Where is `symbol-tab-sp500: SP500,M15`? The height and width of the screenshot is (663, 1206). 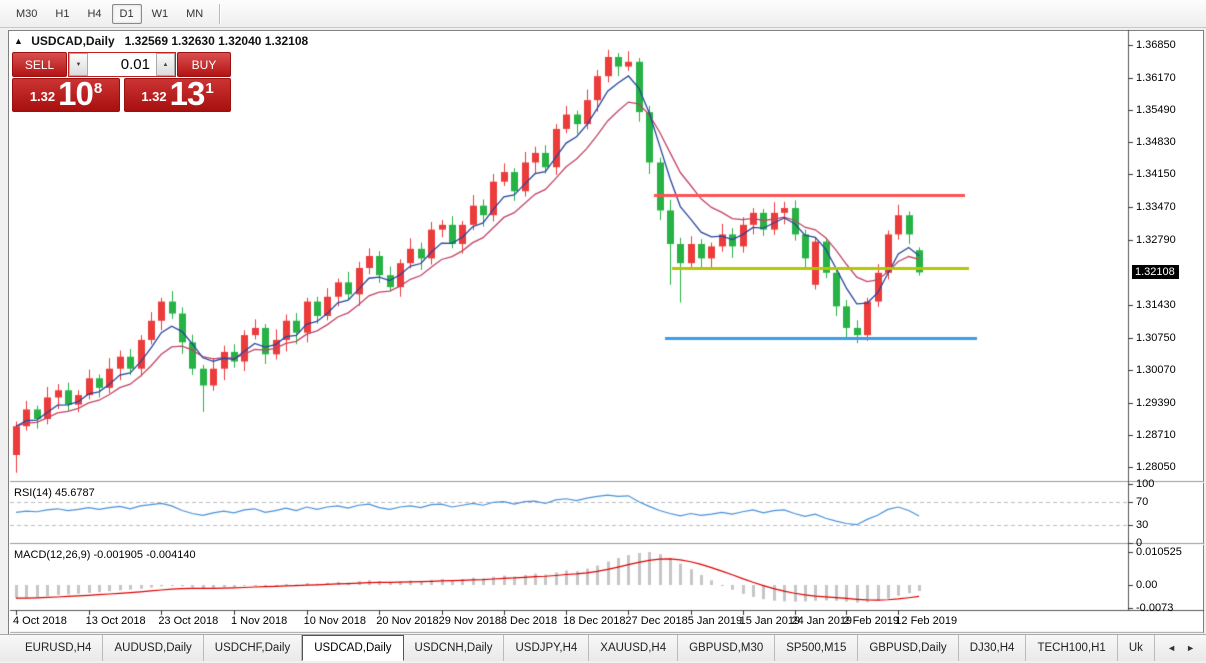
symbol-tab-sp500: SP500,M15 is located at coordinates (817, 648).